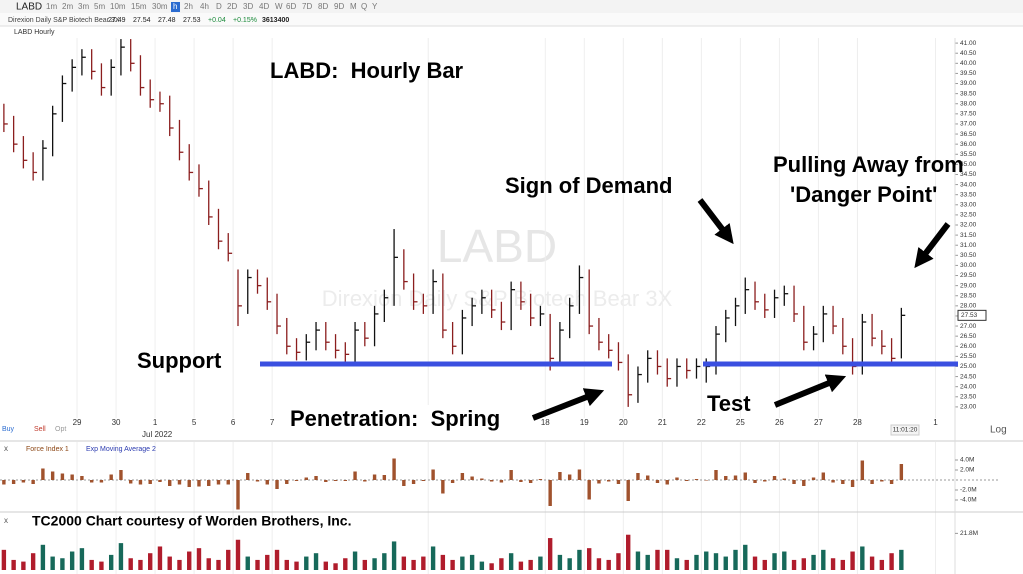 This screenshot has height=574, width=1023. I want to click on timeframe-button: 7D, so click(307, 6).